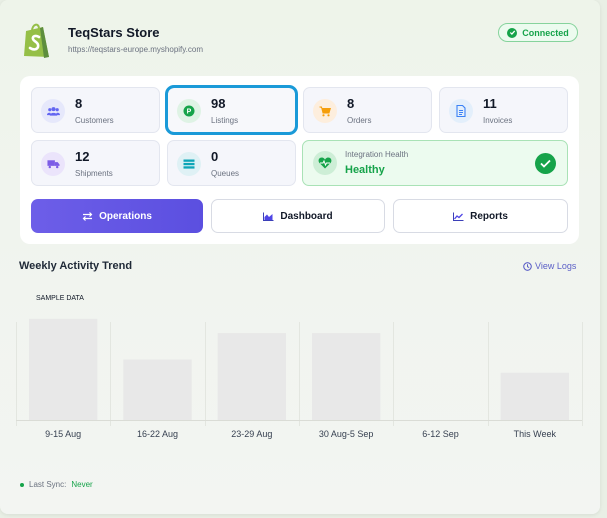 Image resolution: width=607 pixels, height=518 pixels. Describe the element at coordinates (359, 120) in the screenshot. I see `stat-label: Orders` at that location.